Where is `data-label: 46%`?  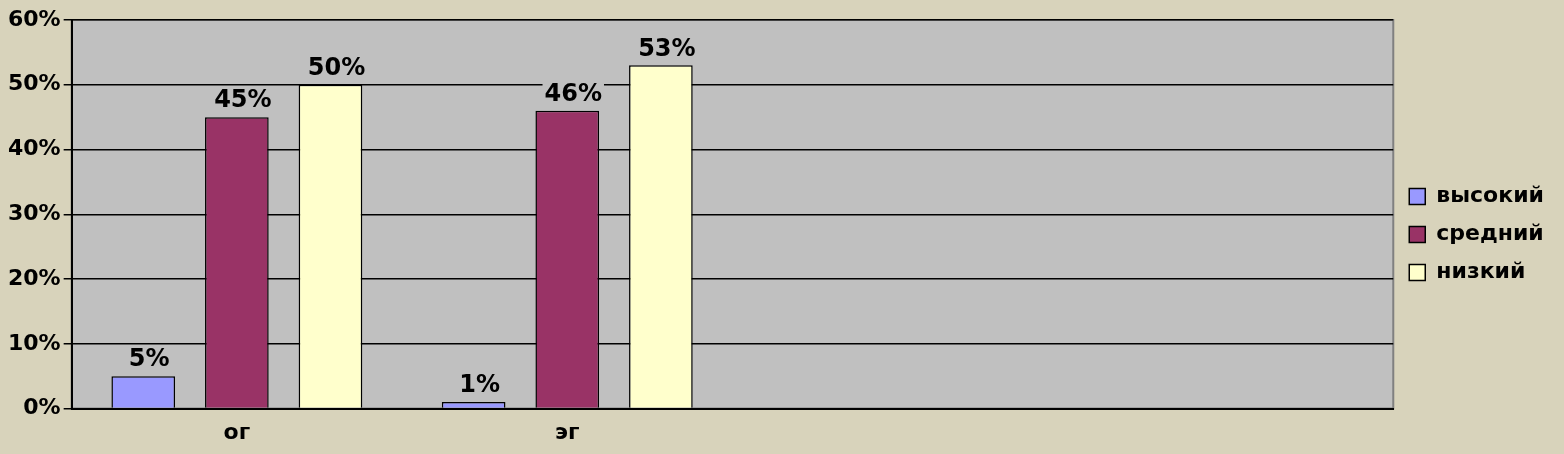
data-label: 46% is located at coordinates (573, 92).